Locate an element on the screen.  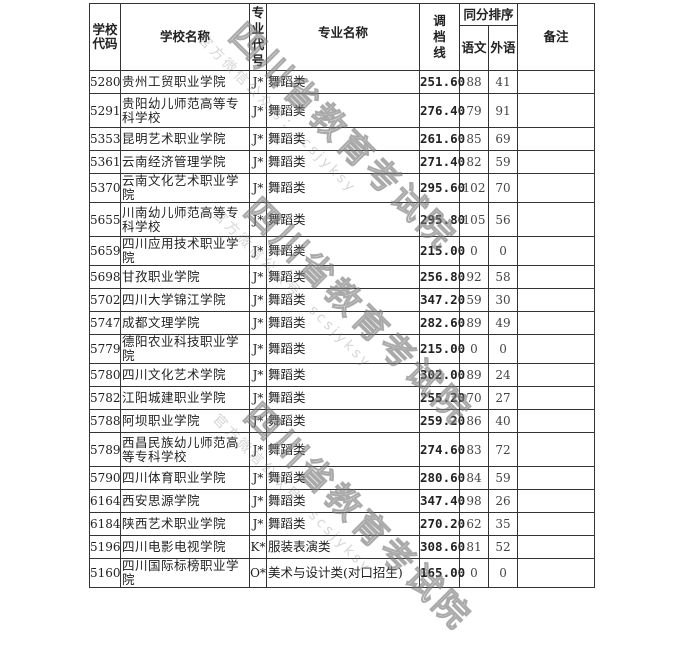
school-name-cell: 德阳农业科技职业学院 is located at coordinates (185, 349).